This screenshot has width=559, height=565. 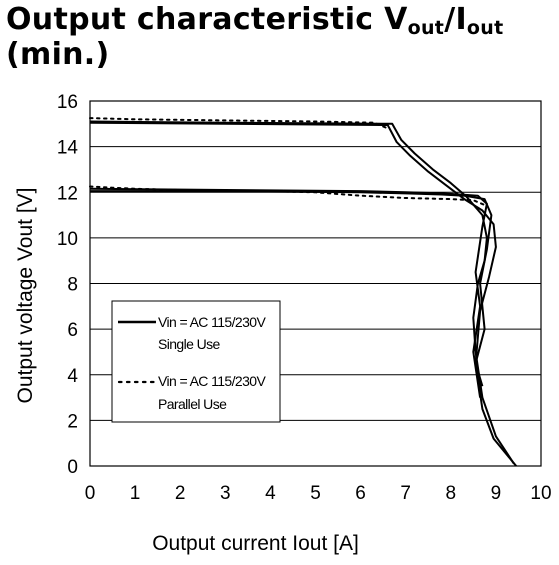 I want to click on page-title: Output characteristic Vout/Iout (min.), so click(x=282, y=37).